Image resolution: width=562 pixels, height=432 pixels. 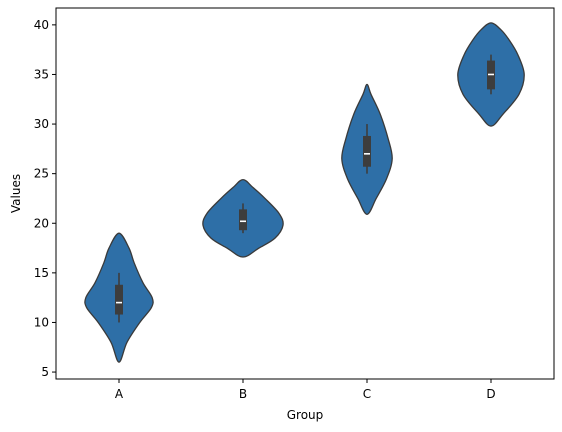 What do you see at coordinates (16, 193) in the screenshot?
I see `y-axis-label: Values` at bounding box center [16, 193].